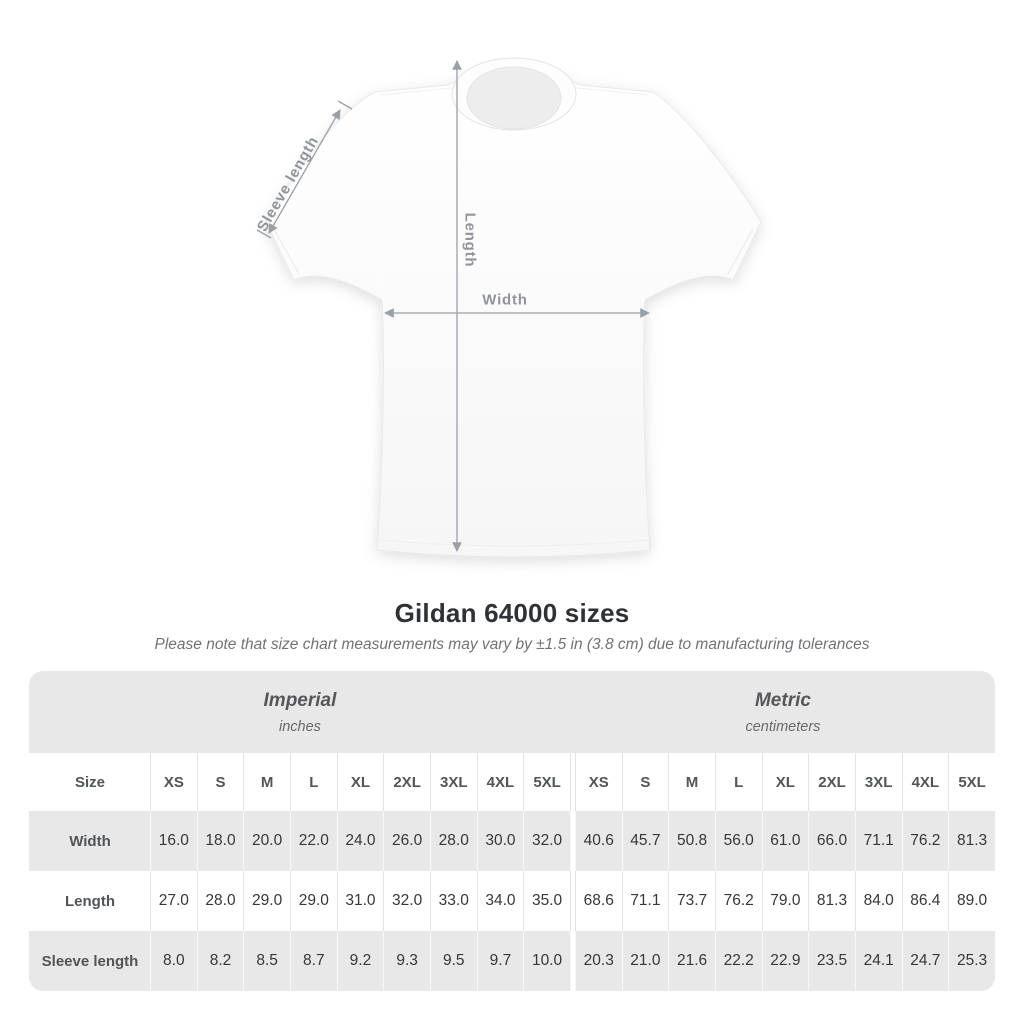  What do you see at coordinates (360, 961) in the screenshot?
I see `measurement-value: 9.2` at bounding box center [360, 961].